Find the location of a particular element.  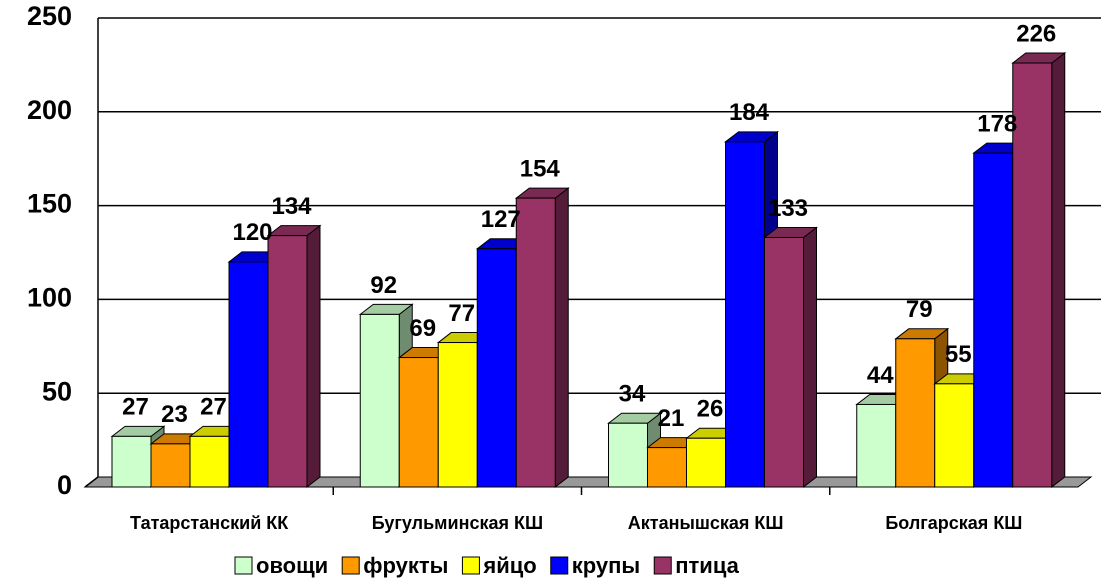

legend-label: яйцо is located at coordinates (509, 565).